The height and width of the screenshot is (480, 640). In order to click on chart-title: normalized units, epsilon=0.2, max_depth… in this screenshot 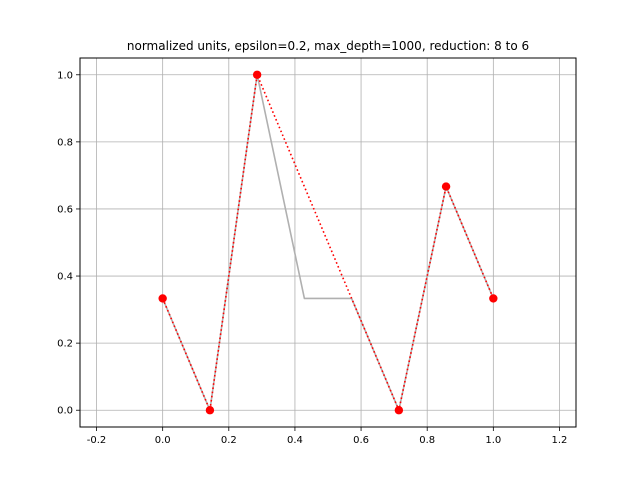, I will do `click(328, 46)`.